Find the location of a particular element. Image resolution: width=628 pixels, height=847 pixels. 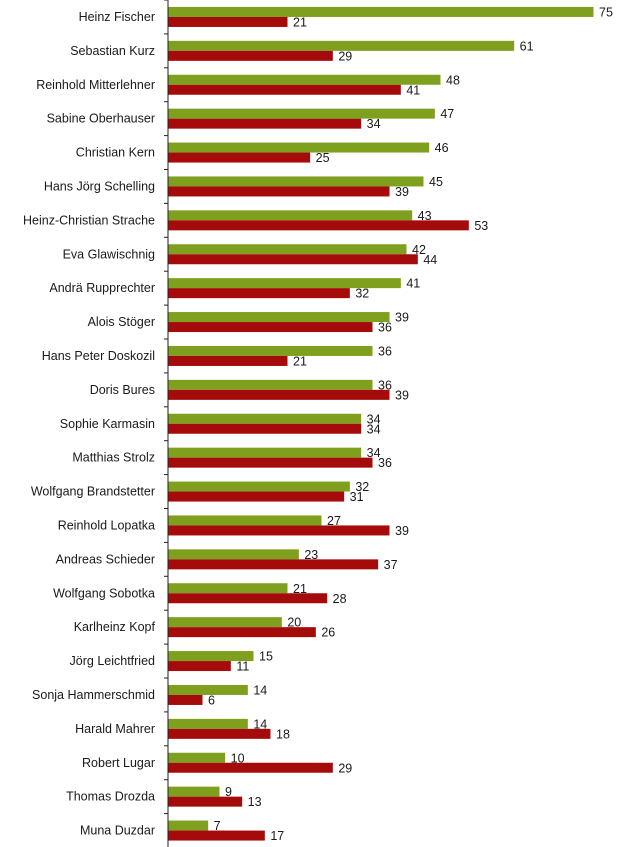

data-label: 9 is located at coordinates (228, 792).